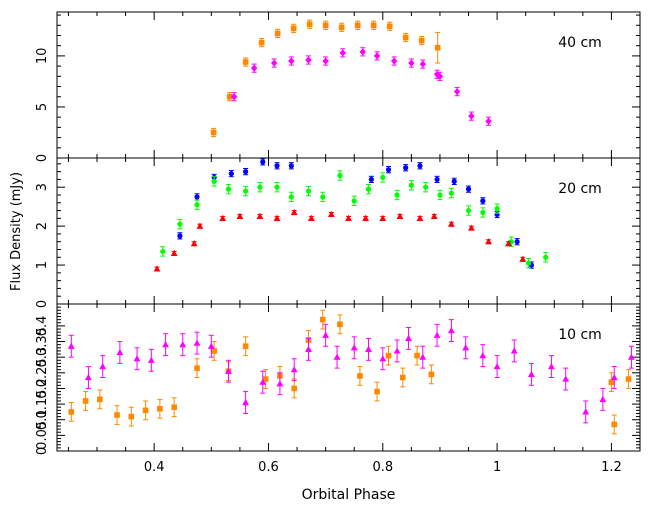 This screenshot has width=664, height=507. Describe the element at coordinates (497, 467) in the screenshot. I see `x-tick-label: 1` at that location.